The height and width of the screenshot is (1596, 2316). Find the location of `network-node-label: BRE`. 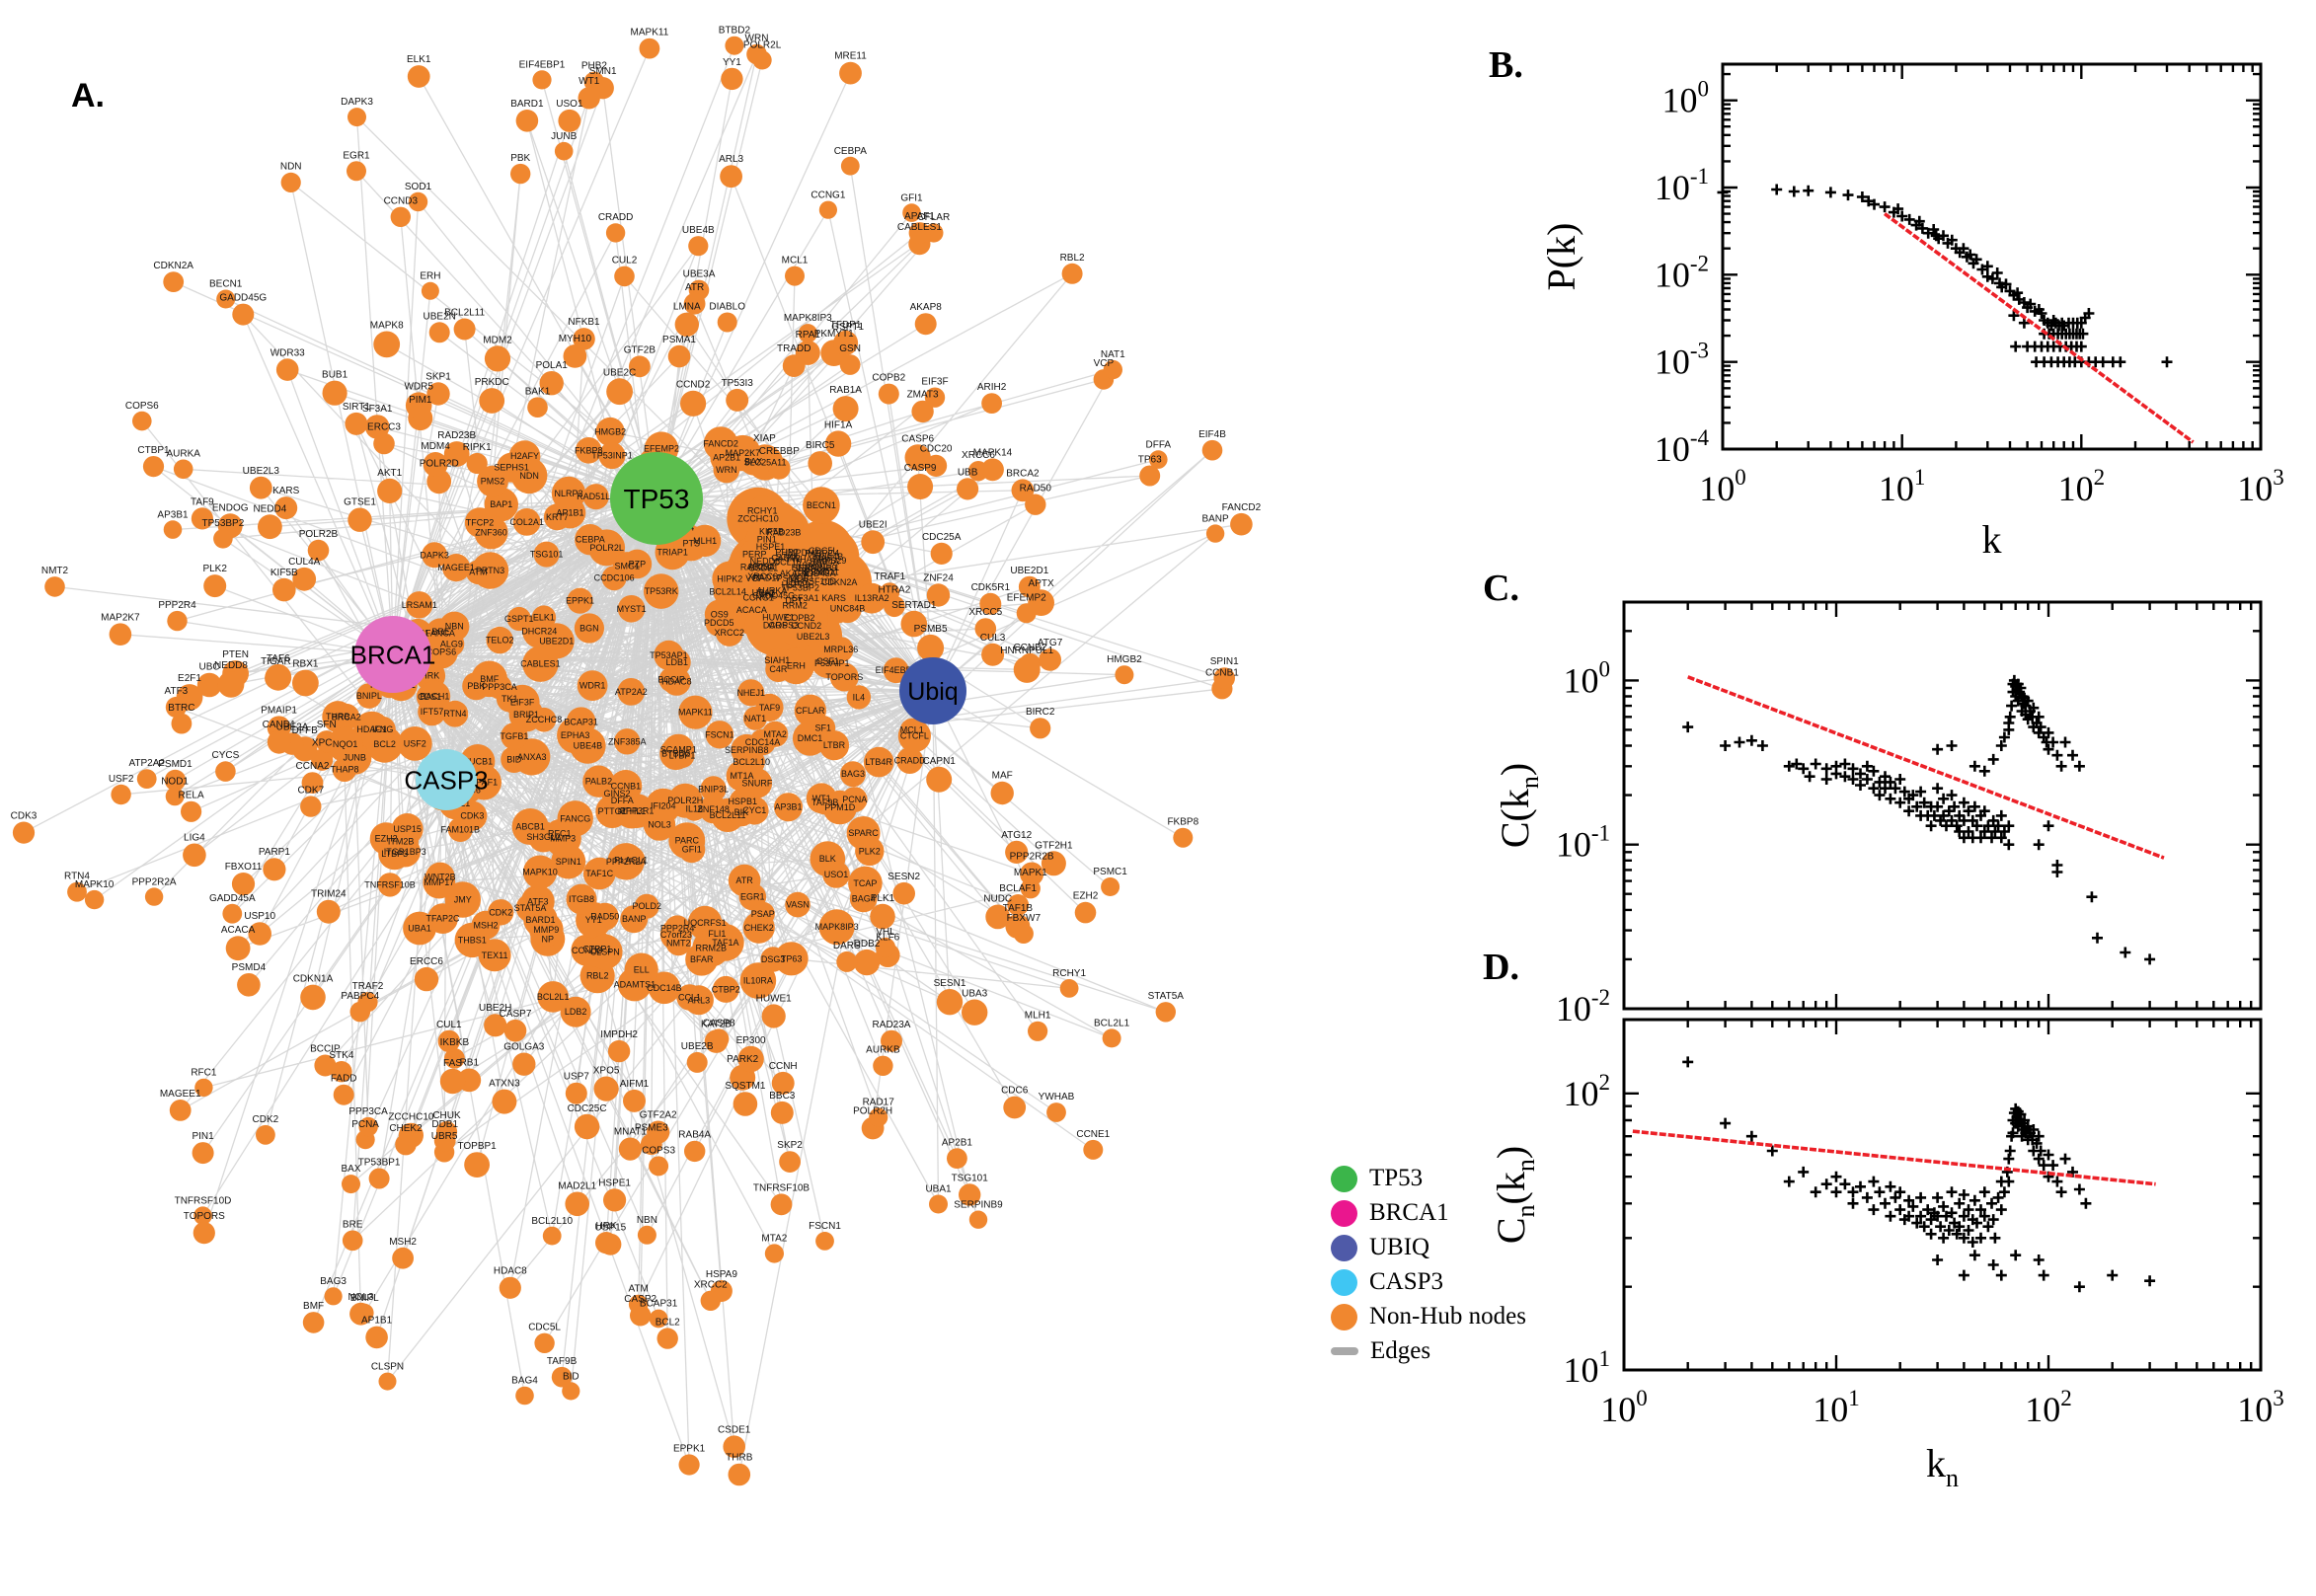

network-node-label: BRE is located at coordinates (353, 1225).